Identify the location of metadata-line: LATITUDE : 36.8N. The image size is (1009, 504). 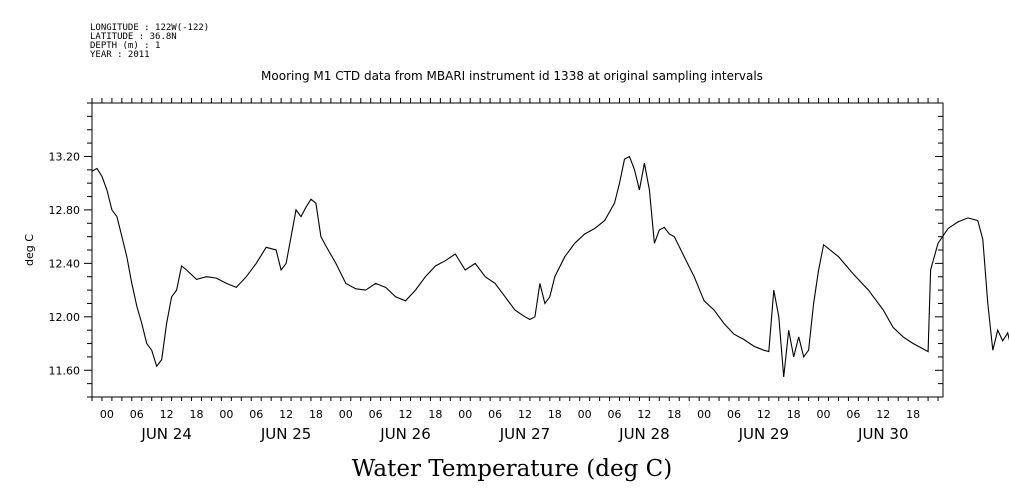
(133, 37).